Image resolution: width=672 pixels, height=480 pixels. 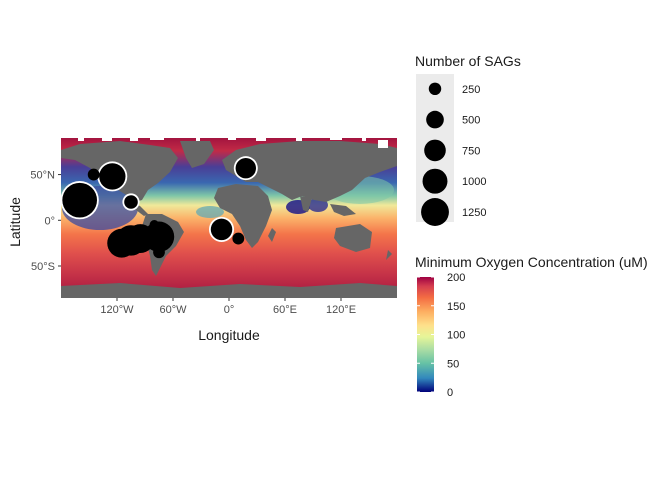 I want to click on y-axis-title: Latitude, so click(x=15, y=222).